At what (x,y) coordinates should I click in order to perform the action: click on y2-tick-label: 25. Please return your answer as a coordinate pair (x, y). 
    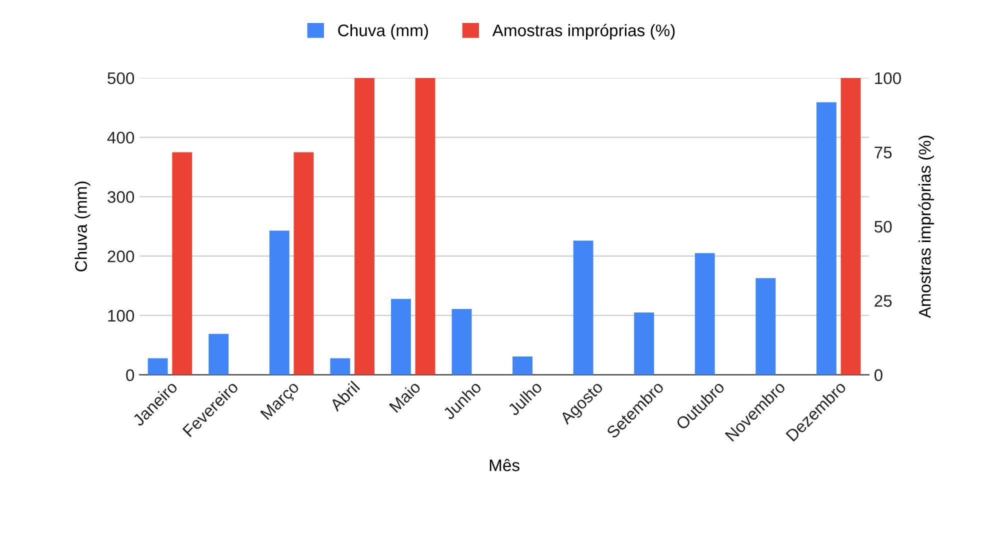
    Looking at the image, I should click on (883, 301).